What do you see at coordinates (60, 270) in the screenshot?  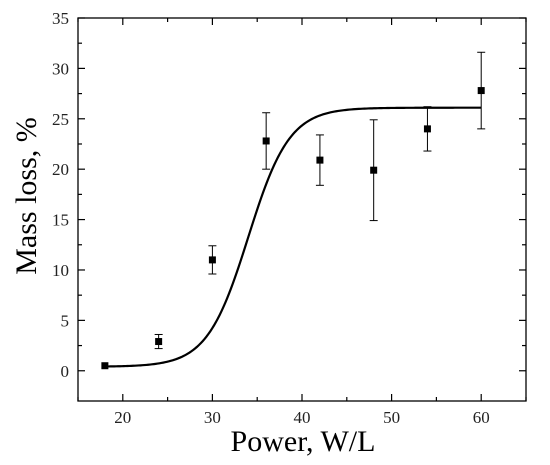 I see `y-tick-label: 10` at bounding box center [60, 270].